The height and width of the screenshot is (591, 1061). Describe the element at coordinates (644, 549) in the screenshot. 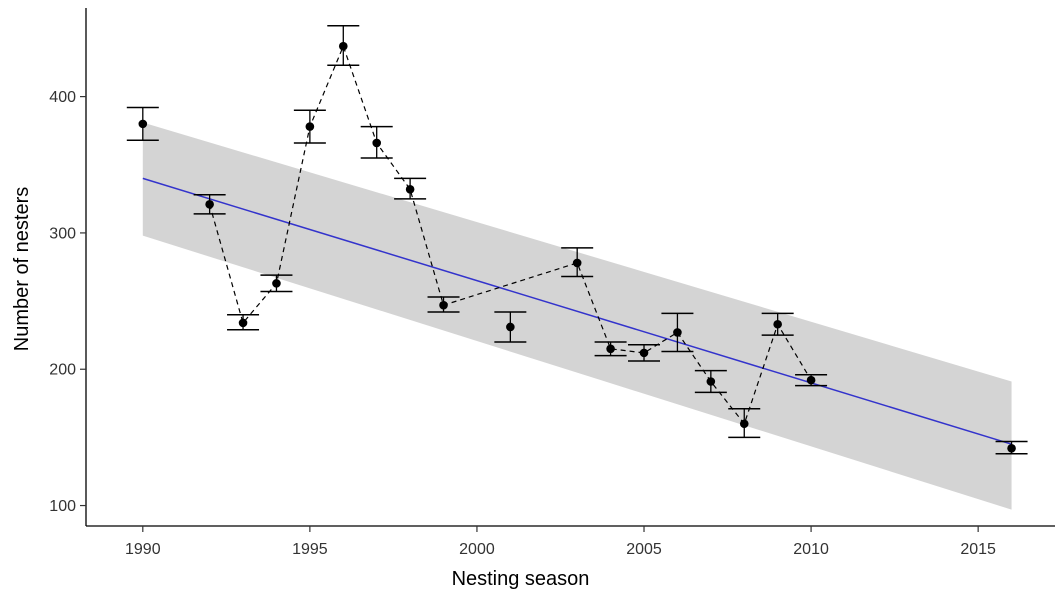

I see `x-tick-label: 2005` at that location.